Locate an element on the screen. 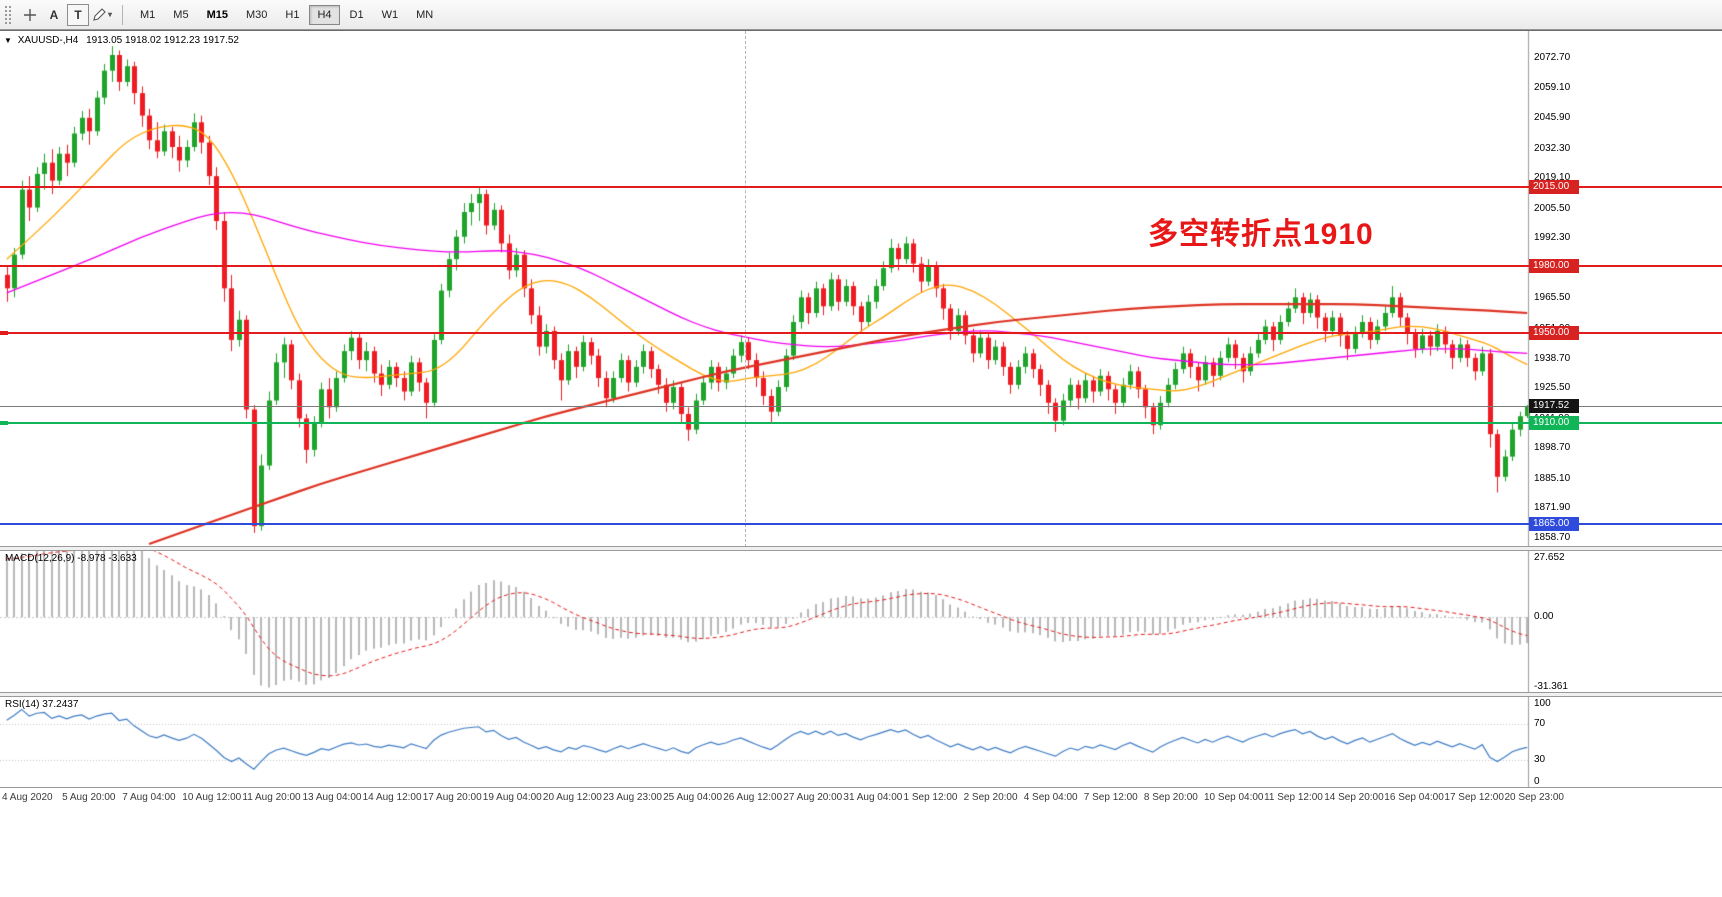 Image resolution: width=1722 pixels, height=897 pixels. price-axis-label: 2019.10 is located at coordinates (1552, 178).